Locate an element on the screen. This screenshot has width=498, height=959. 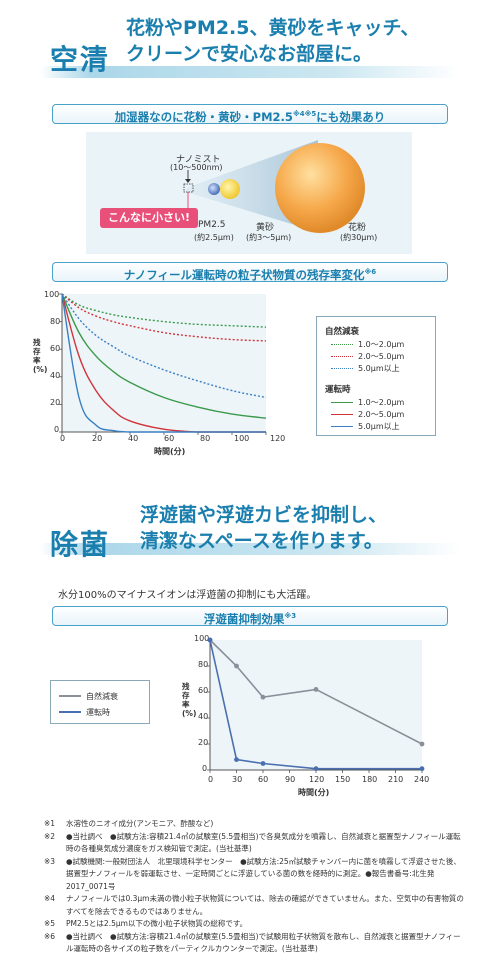
footnote: ※1 水溶性のニオイ成分(アンモニア、酢酸など) is located at coordinates (254, 824).